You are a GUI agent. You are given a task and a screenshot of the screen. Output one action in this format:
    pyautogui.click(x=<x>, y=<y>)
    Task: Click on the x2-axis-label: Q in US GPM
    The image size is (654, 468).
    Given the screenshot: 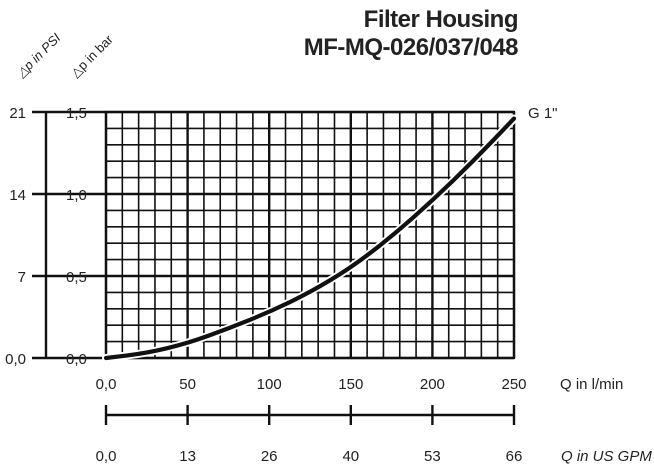 What is the action you would take?
    pyautogui.click(x=606, y=456)
    